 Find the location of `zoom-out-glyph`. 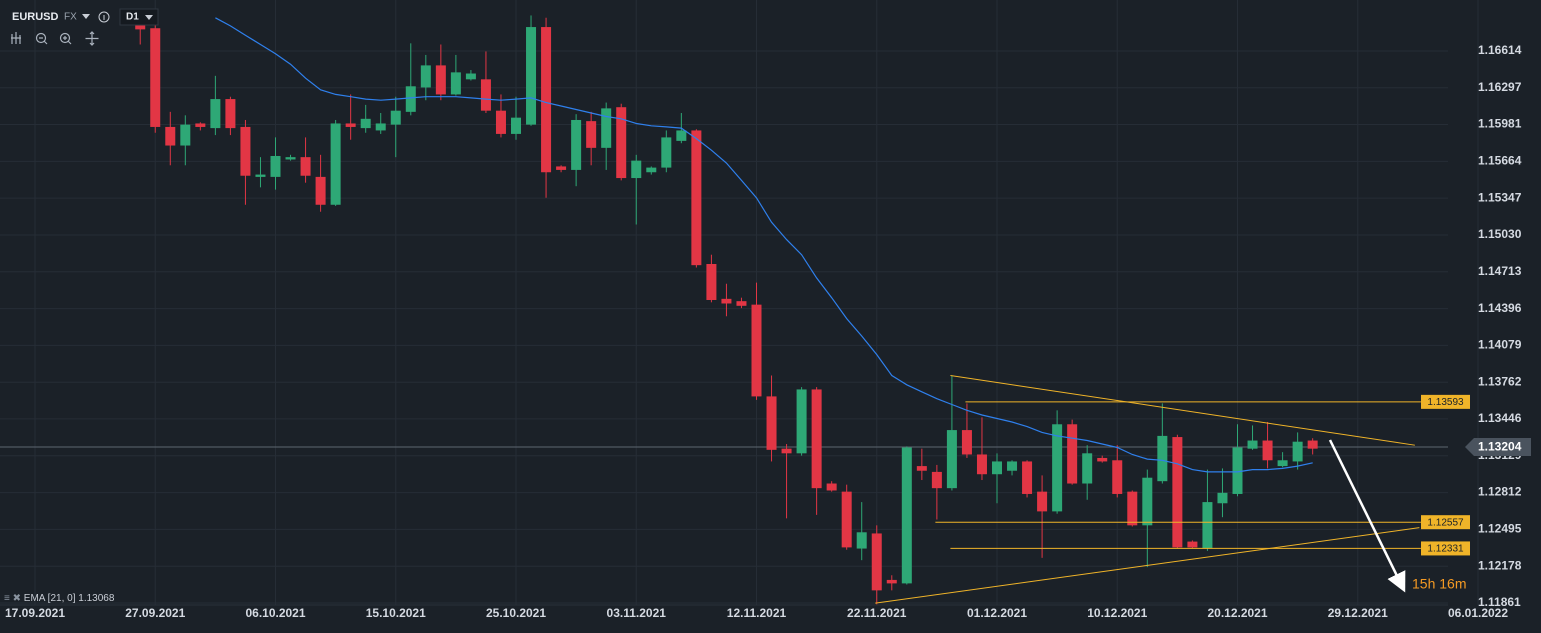

zoom-out-glyph is located at coordinates (43, 41).